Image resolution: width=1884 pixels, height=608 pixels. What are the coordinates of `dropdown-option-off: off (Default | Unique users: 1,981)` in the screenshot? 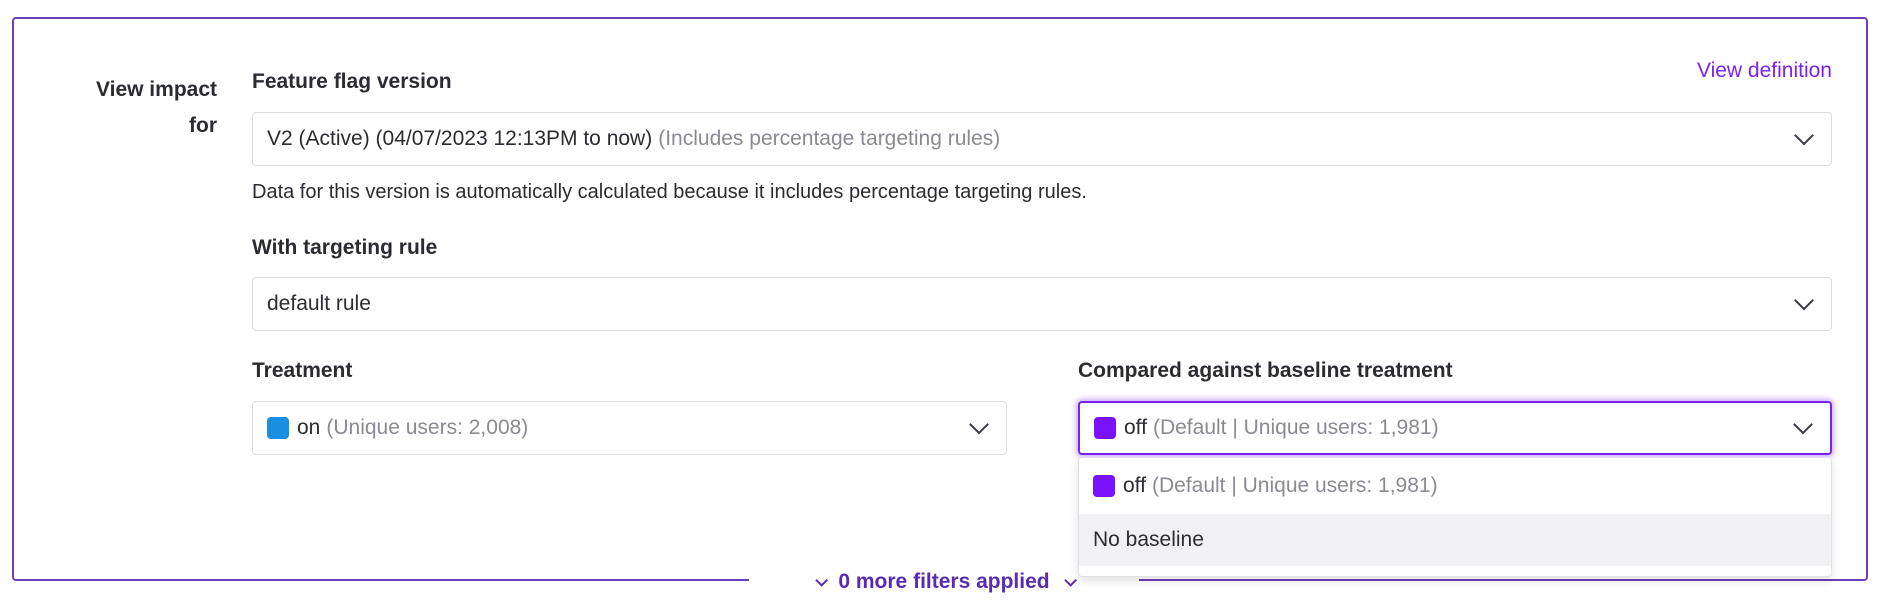 It's located at (1455, 486).